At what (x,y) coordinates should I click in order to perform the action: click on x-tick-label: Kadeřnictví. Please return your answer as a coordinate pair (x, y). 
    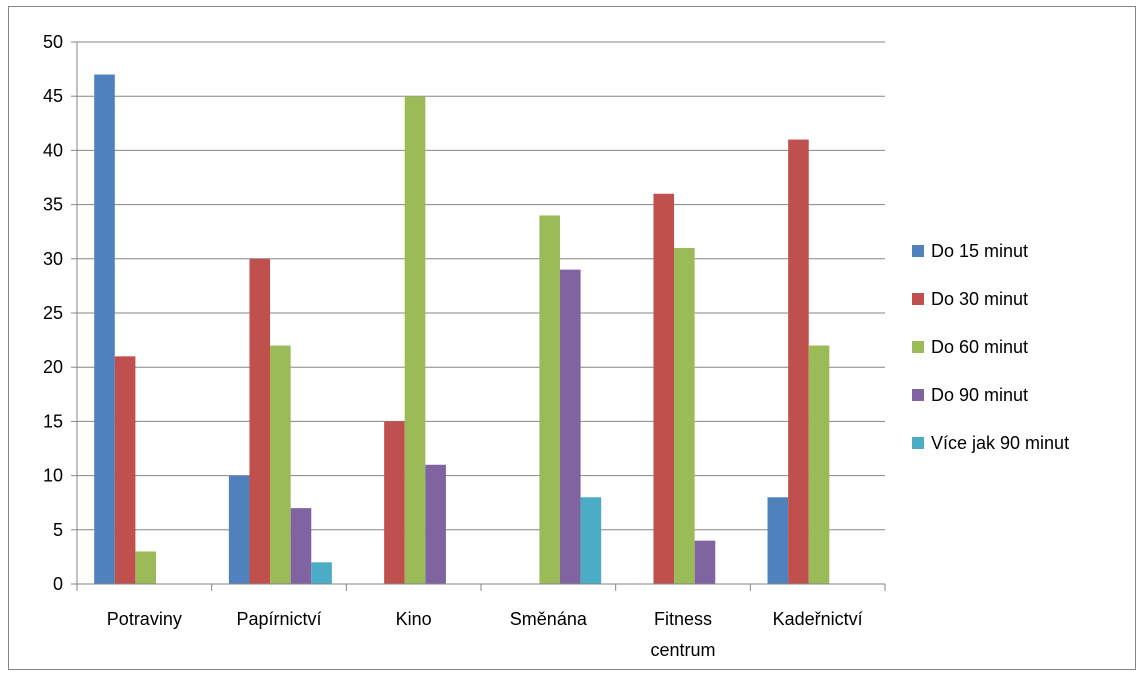
    Looking at the image, I should click on (818, 619).